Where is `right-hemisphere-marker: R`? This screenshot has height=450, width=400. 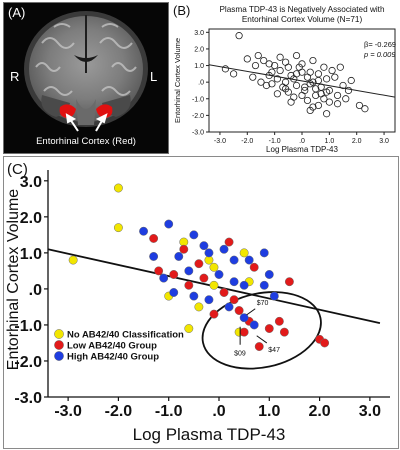 right-hemisphere-marker: R is located at coordinates (15, 76).